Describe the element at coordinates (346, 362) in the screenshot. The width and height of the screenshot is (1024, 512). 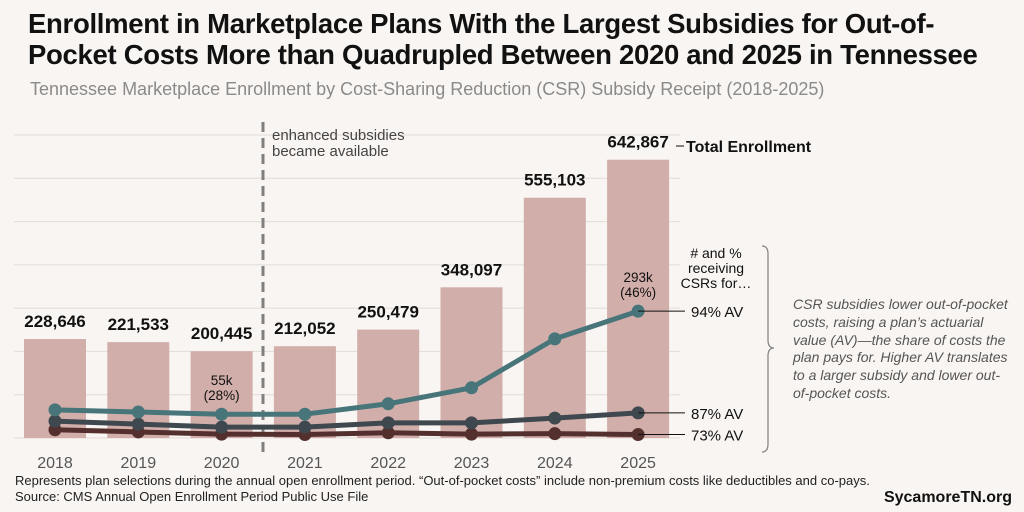
I see `series-line-94% AV` at that location.